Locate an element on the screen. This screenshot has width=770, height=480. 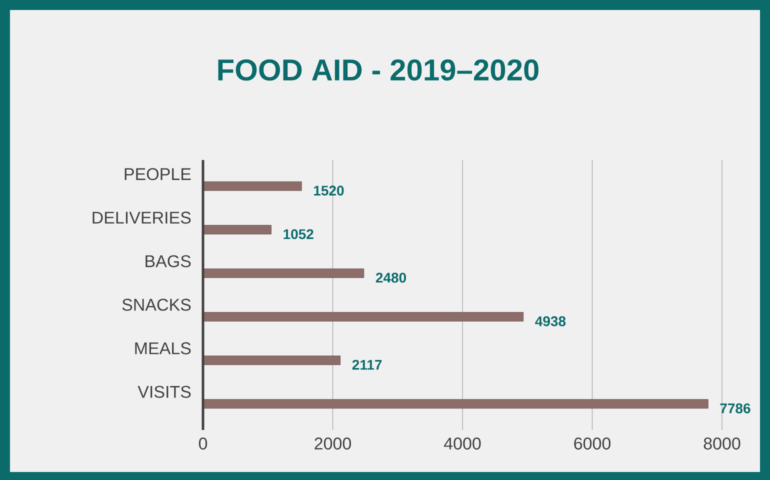
data-label: 2117 is located at coordinates (367, 365).